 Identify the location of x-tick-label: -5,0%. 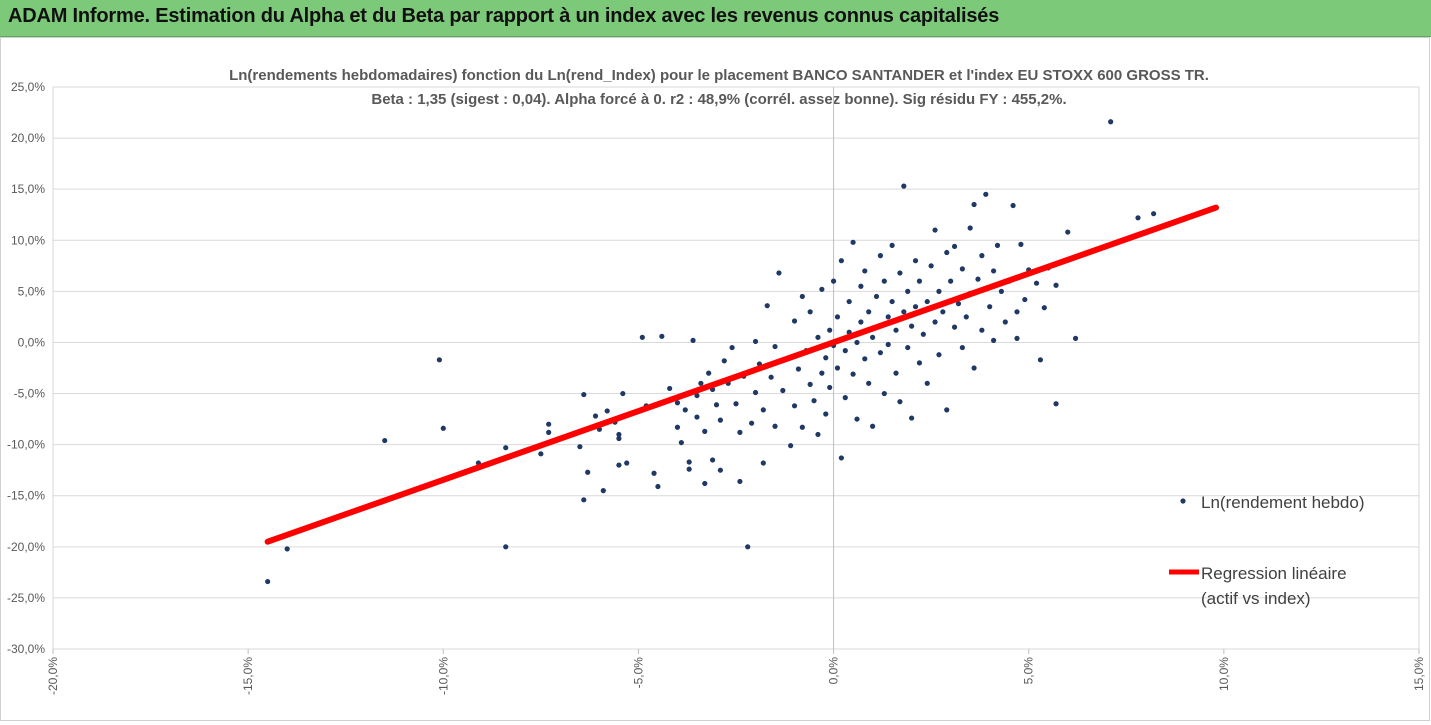
(638, 673).